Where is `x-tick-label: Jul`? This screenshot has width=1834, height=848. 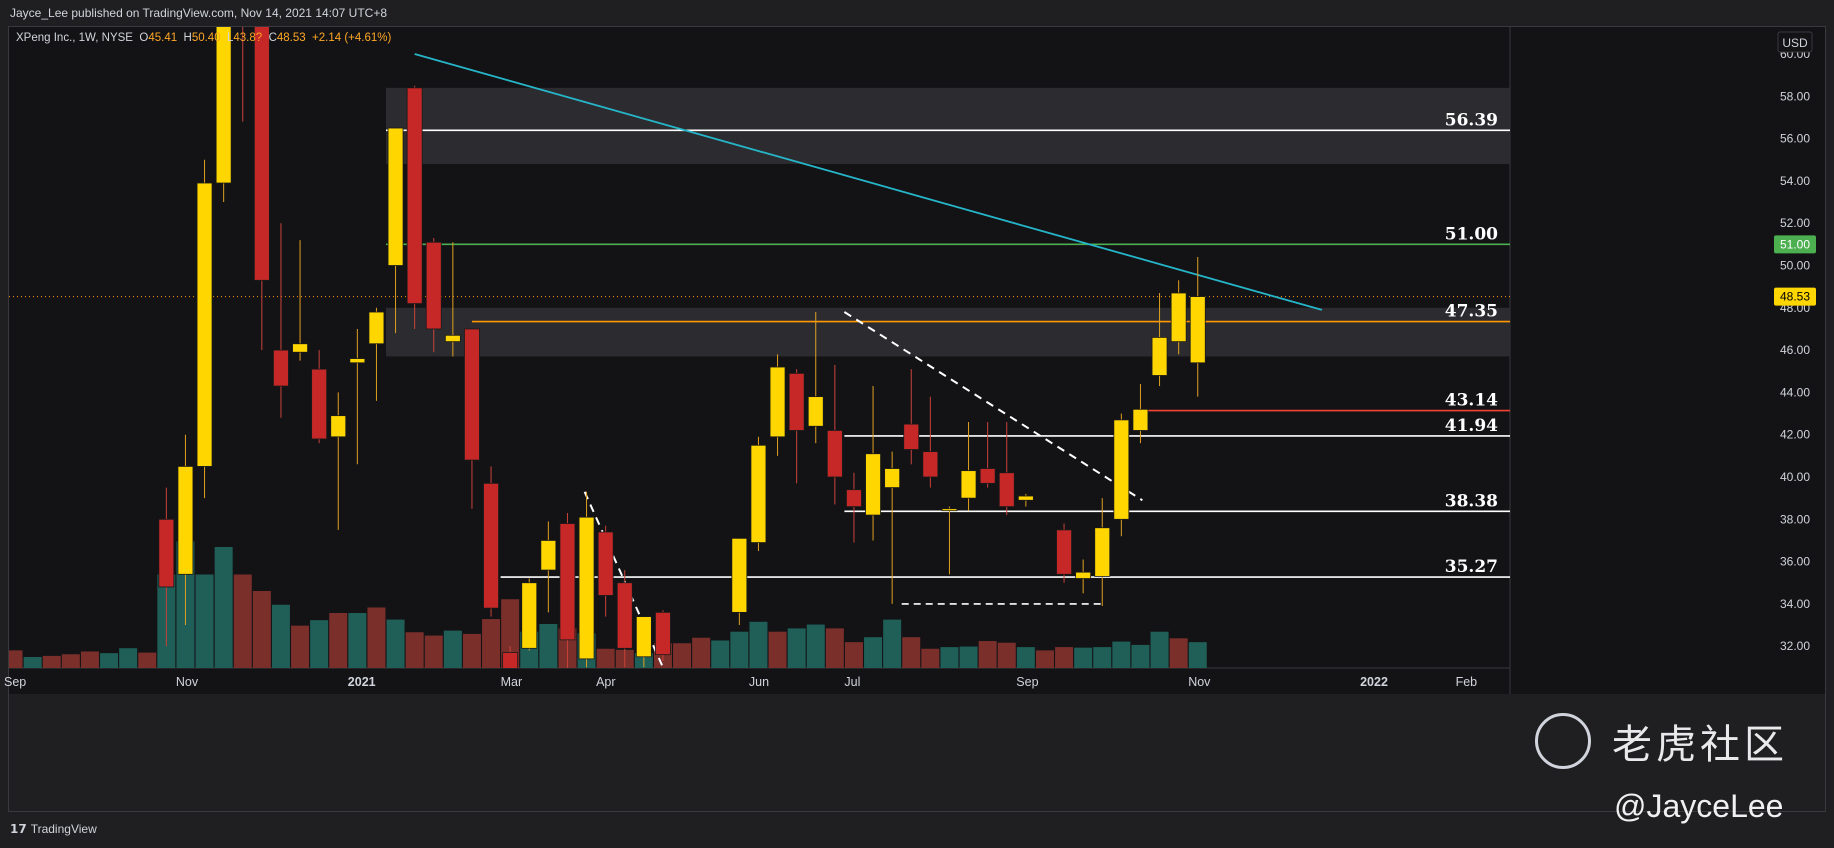
x-tick-label: Jul is located at coordinates (852, 682).